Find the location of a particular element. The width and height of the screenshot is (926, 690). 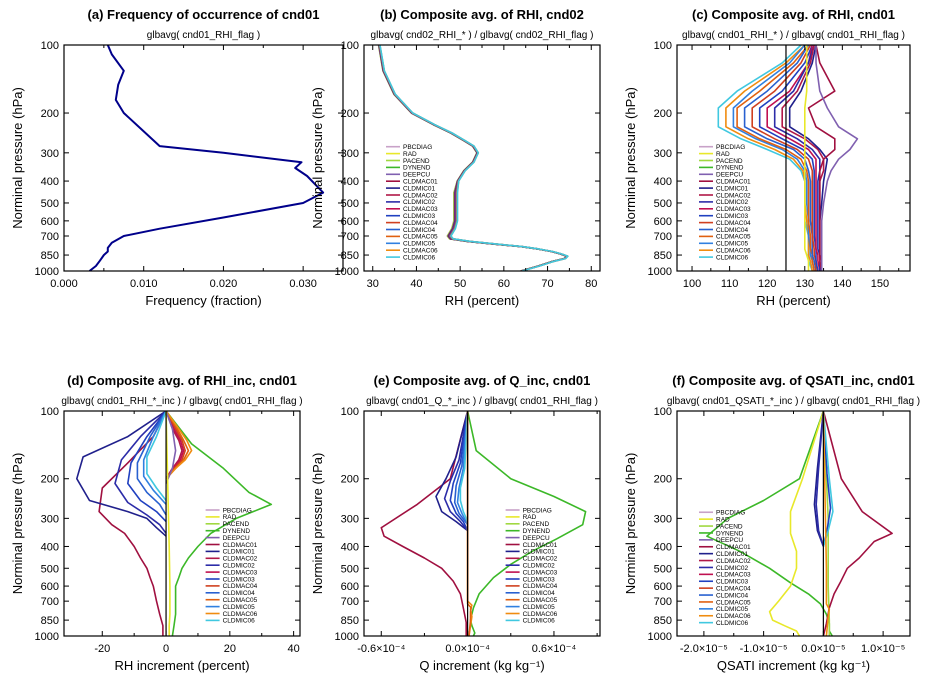

legend-entry: CLDMIC06 is located at coordinates (539, 621).